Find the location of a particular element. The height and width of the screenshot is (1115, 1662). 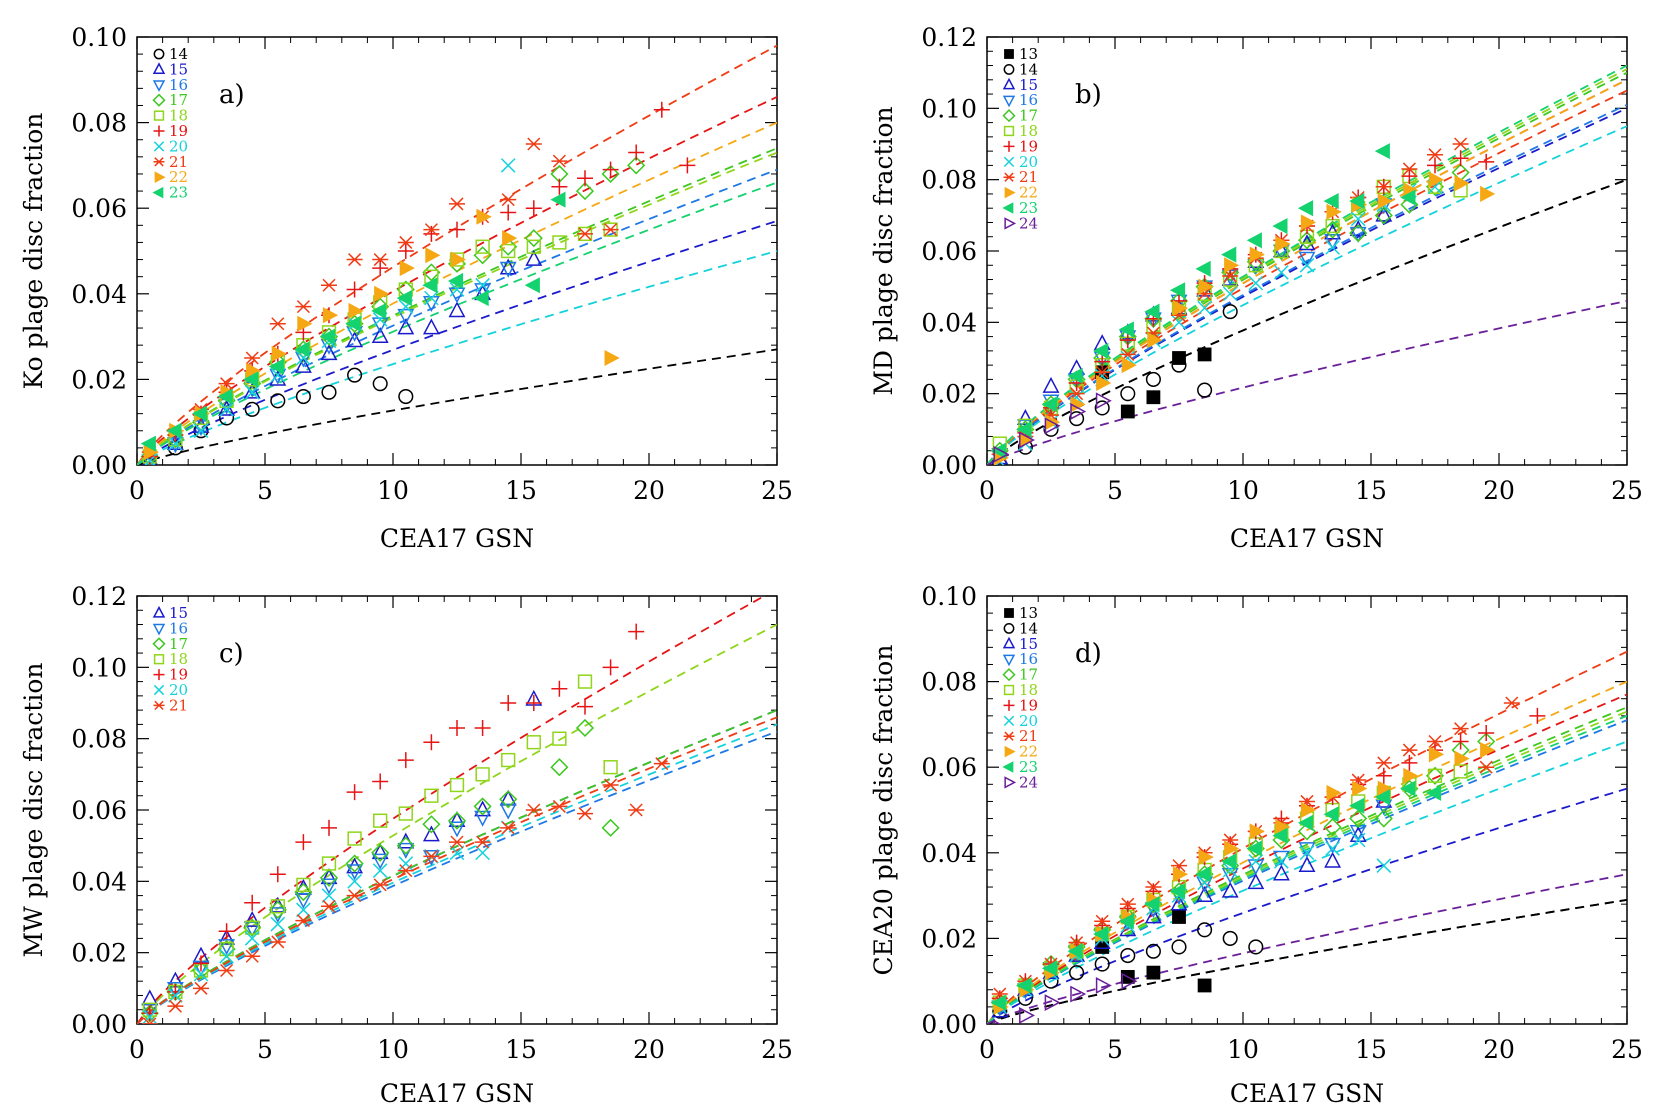

y-tick-label: 0.02 is located at coordinates (949, 394).